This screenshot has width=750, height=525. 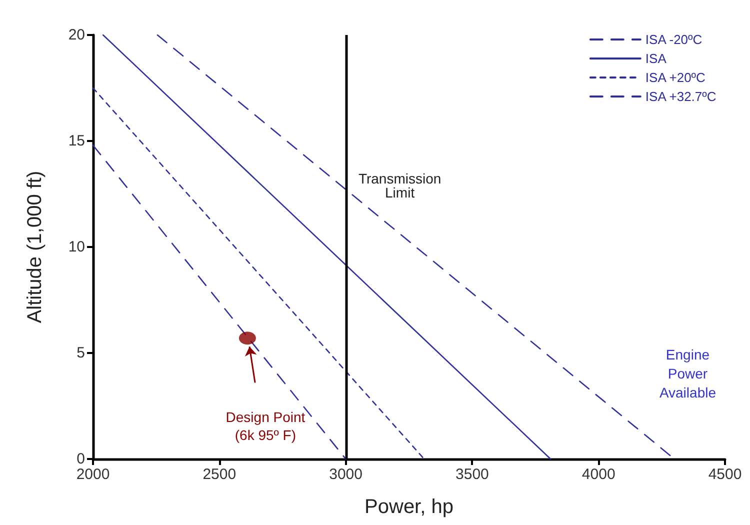 I want to click on y-tick-label: 0, so click(x=80, y=459).